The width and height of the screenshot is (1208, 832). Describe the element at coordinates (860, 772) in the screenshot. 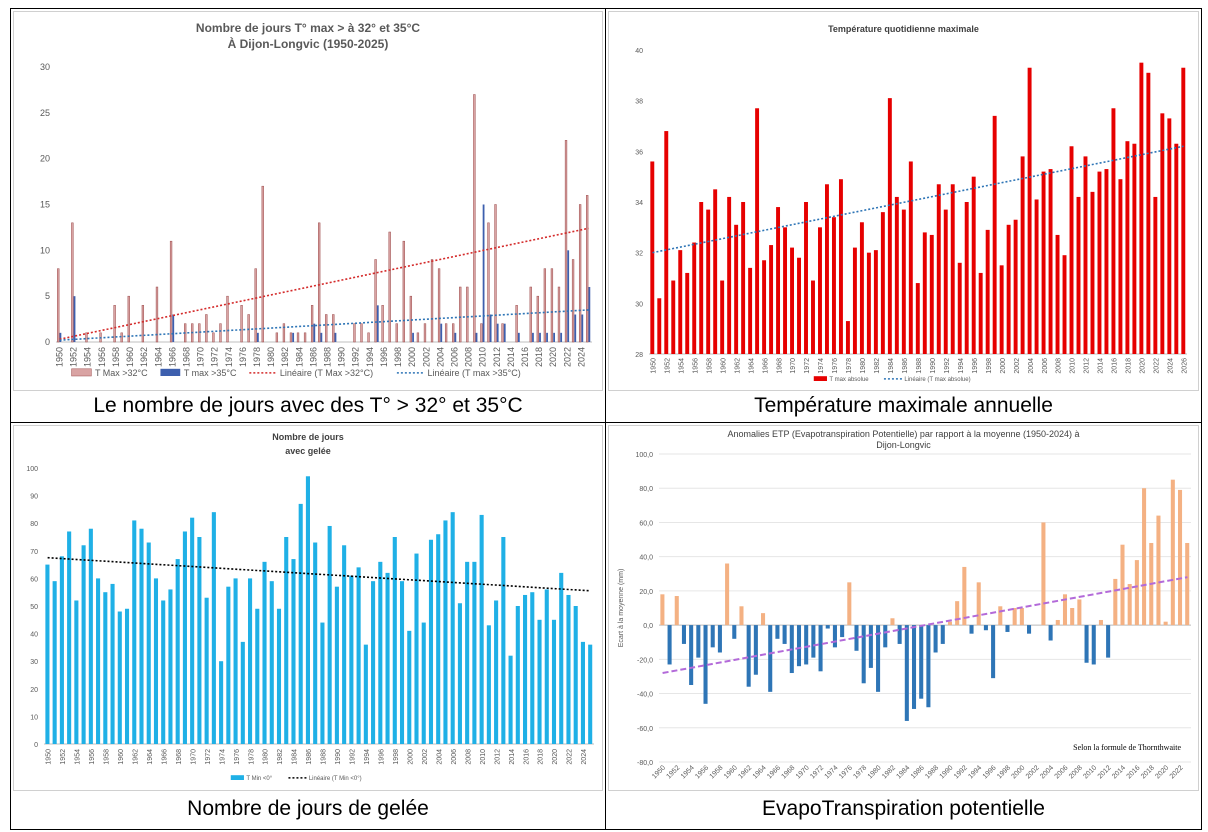

I see `x-tick-label: 1978` at that location.